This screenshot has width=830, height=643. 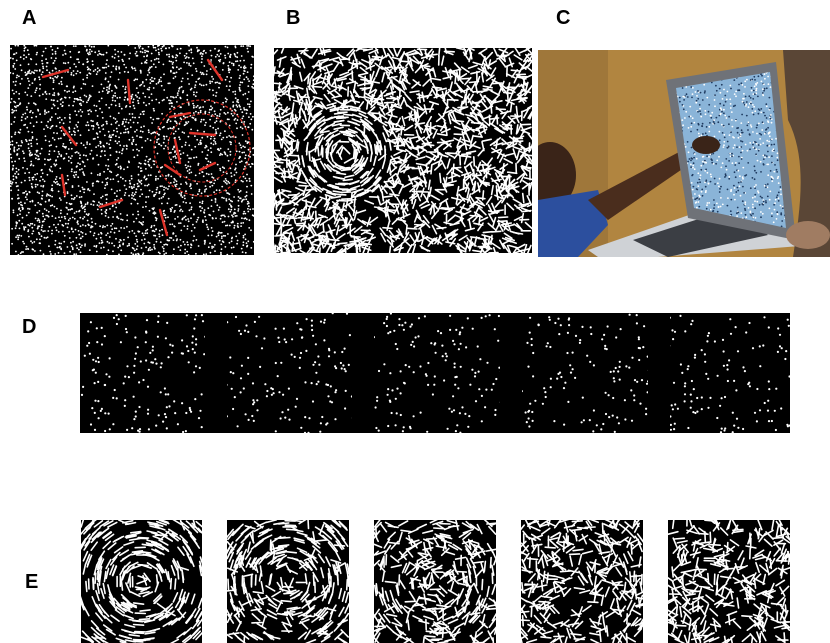 I want to click on label-d: D, so click(x=29, y=327).